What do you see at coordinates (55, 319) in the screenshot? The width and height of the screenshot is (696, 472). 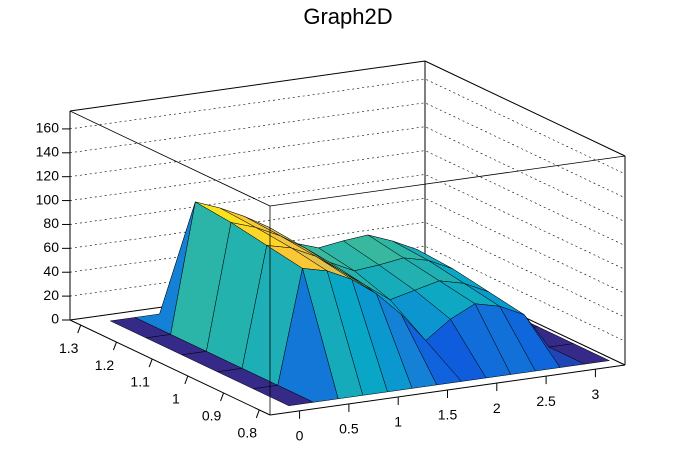 I see `z-tick-label: 0` at bounding box center [55, 319].